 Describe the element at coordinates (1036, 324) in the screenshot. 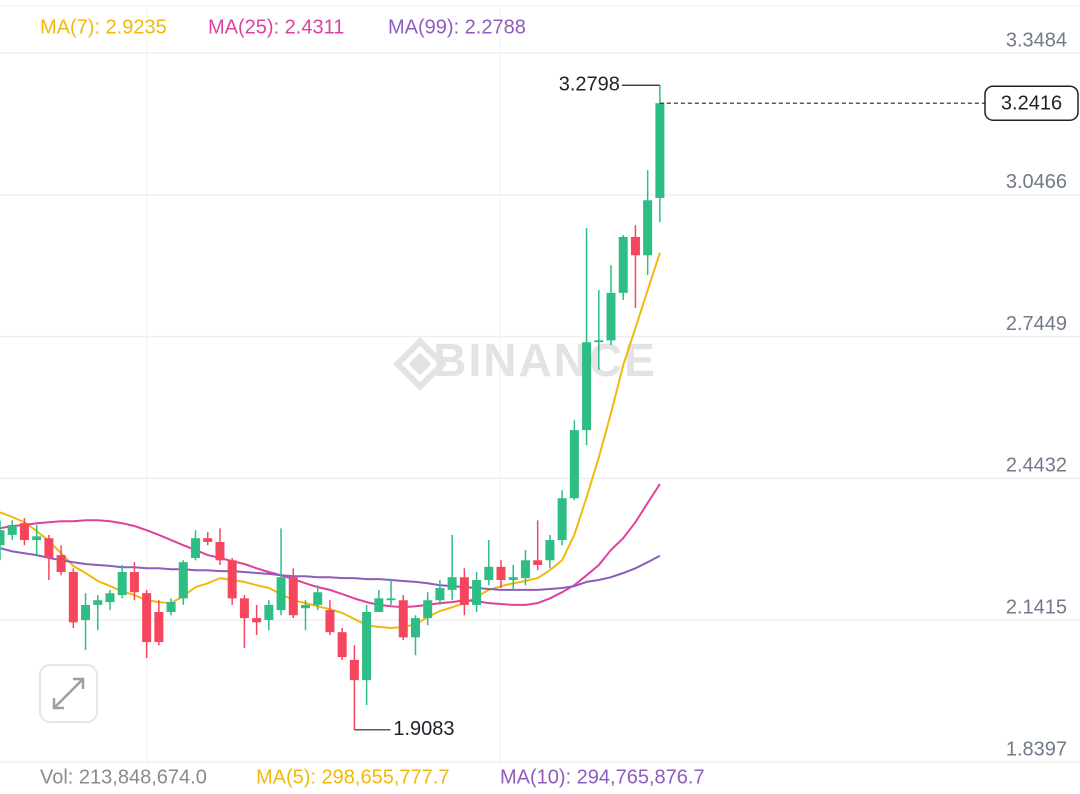

I see `y-tick-label: 2.7449` at that location.